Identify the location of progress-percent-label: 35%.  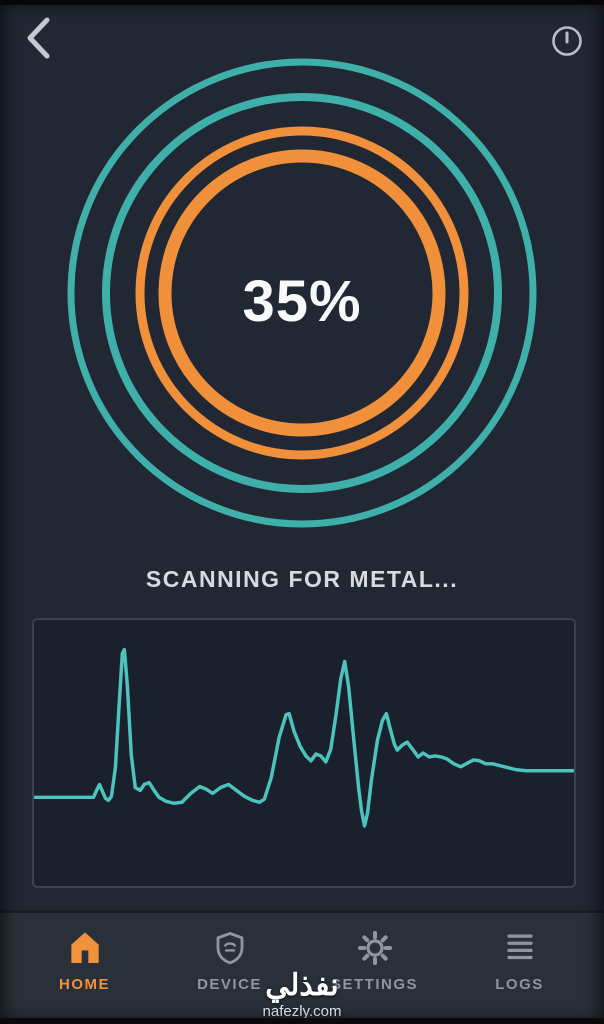
(302, 301).